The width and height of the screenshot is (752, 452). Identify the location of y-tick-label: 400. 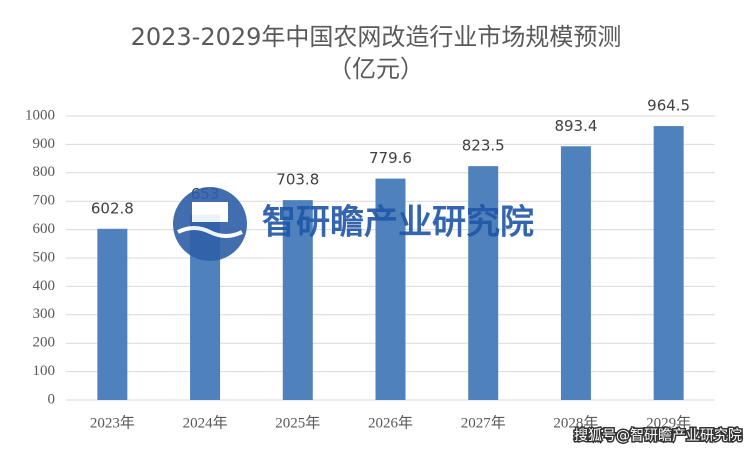
(44, 286).